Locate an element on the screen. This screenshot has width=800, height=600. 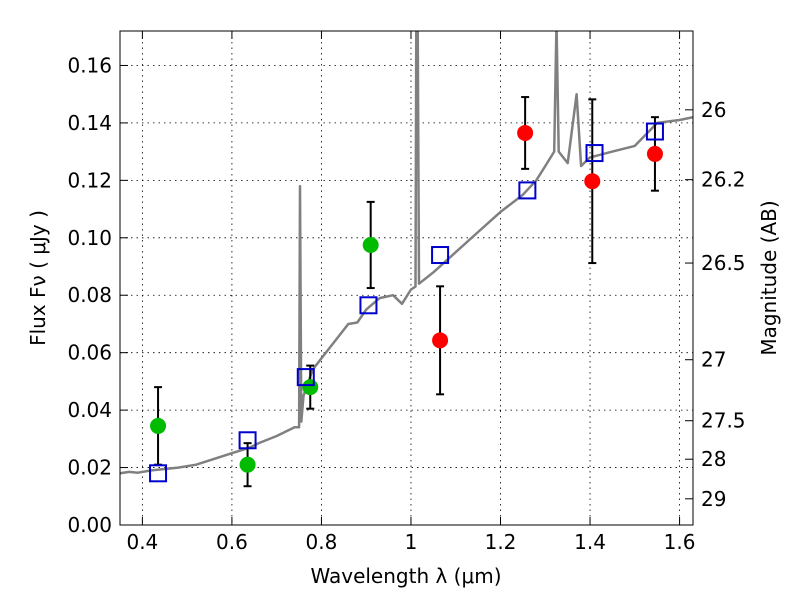
y2-tick-label: 27.5 is located at coordinates (723, 421).